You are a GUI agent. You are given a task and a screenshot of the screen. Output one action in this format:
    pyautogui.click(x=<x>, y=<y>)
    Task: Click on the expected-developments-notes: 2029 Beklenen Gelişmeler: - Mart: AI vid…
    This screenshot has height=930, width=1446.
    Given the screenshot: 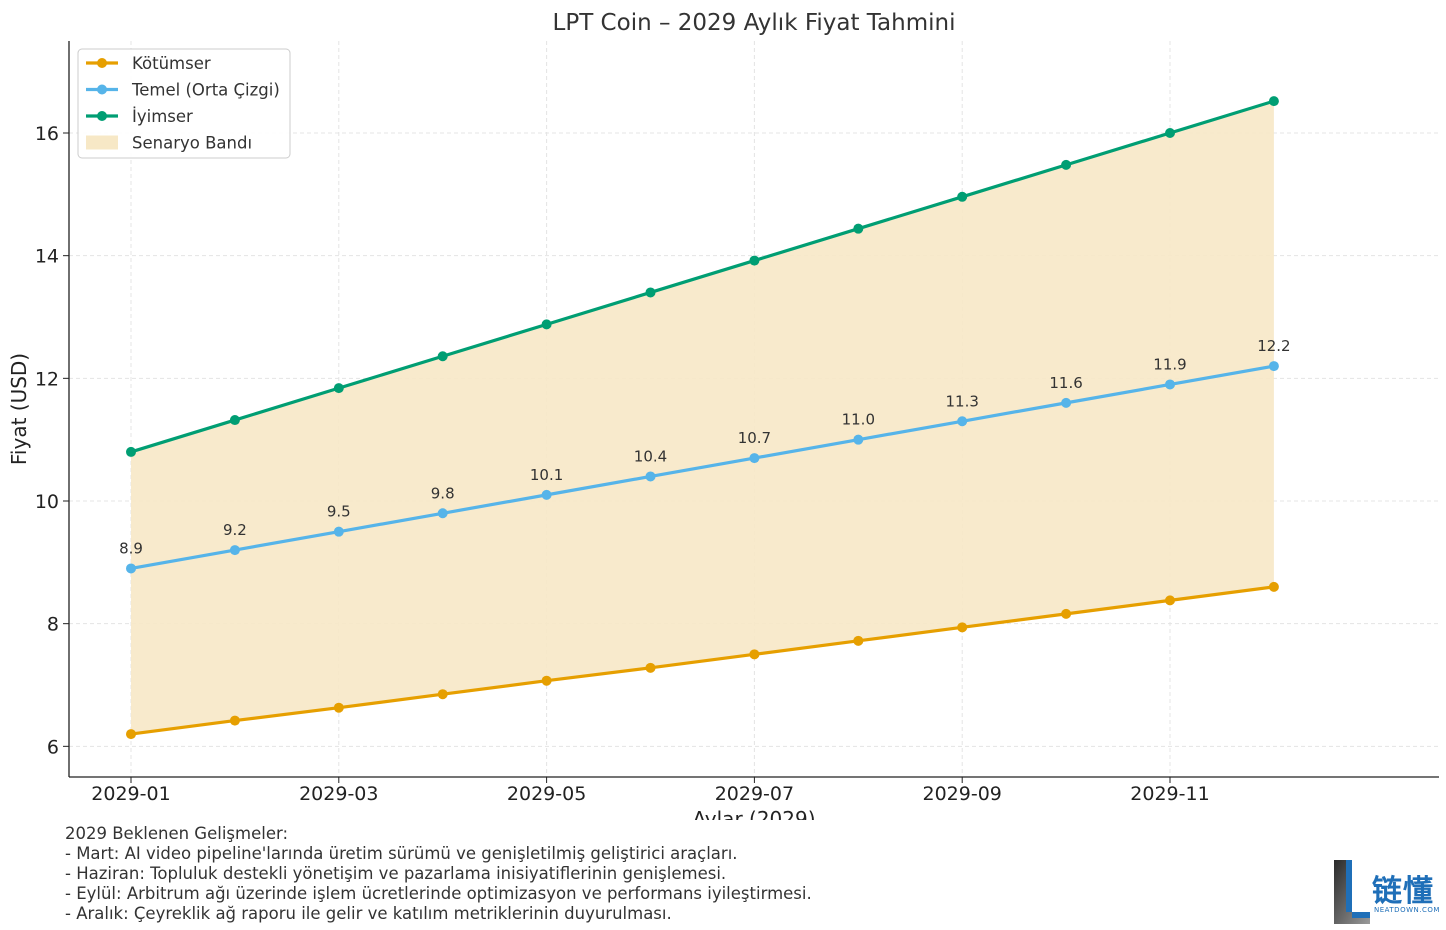 What is the action you would take?
    pyautogui.click(x=438, y=874)
    